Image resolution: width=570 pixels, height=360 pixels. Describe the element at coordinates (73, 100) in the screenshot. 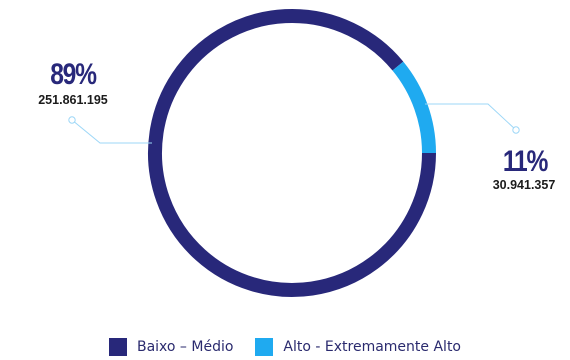

I see `slice-label-count-baixo-medio: 251.861.195` at that location.